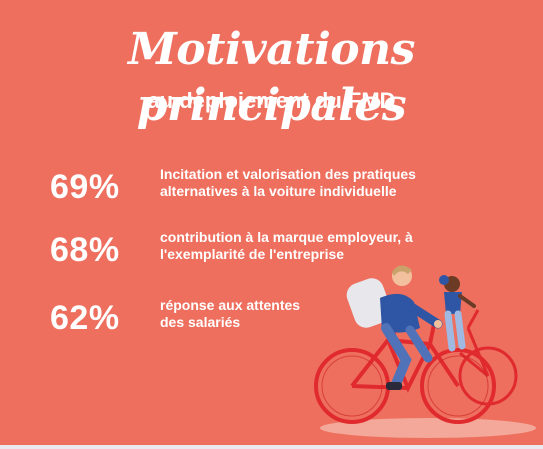  I want to click on bottom-divider, so click(271, 447).